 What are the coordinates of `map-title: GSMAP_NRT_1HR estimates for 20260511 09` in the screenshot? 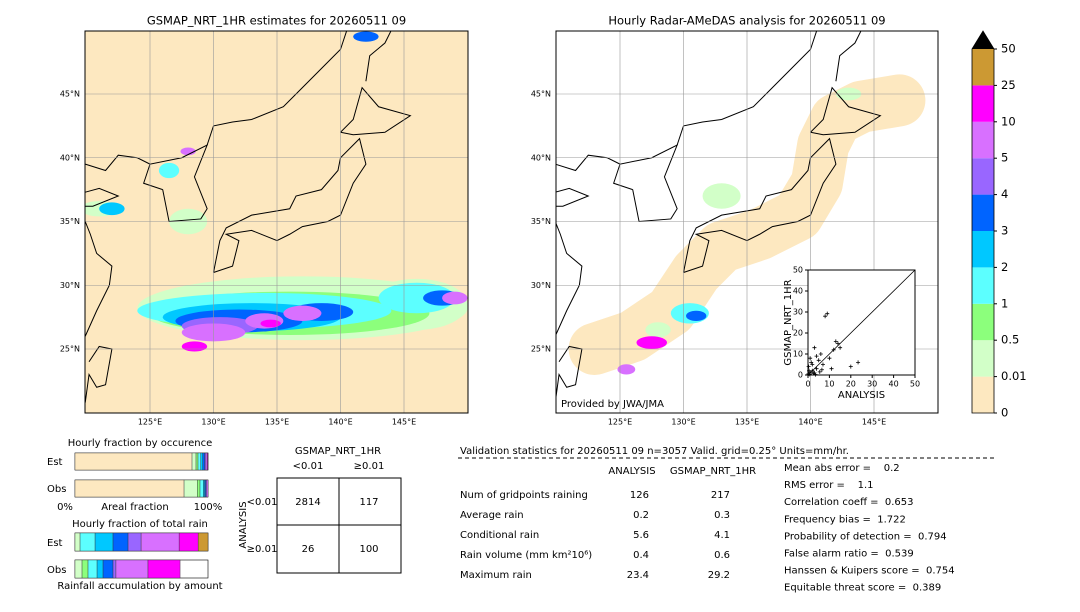 It's located at (276, 21).